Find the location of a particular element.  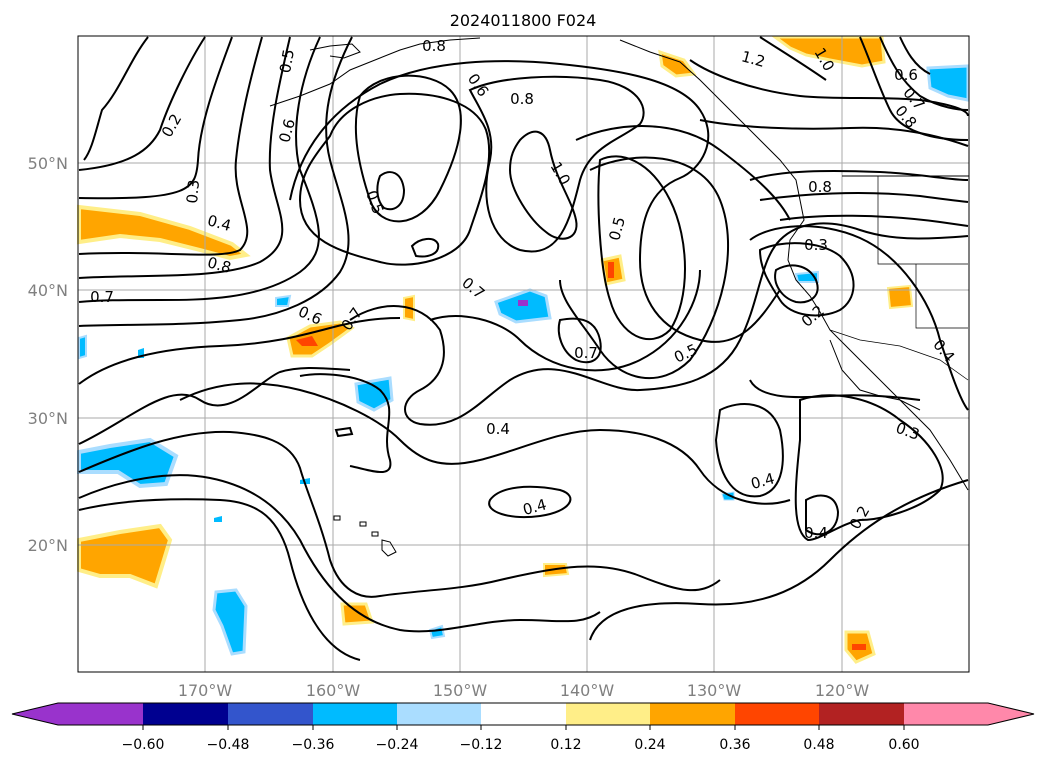

contour-0.6-e is located at coordinates (874, 220).